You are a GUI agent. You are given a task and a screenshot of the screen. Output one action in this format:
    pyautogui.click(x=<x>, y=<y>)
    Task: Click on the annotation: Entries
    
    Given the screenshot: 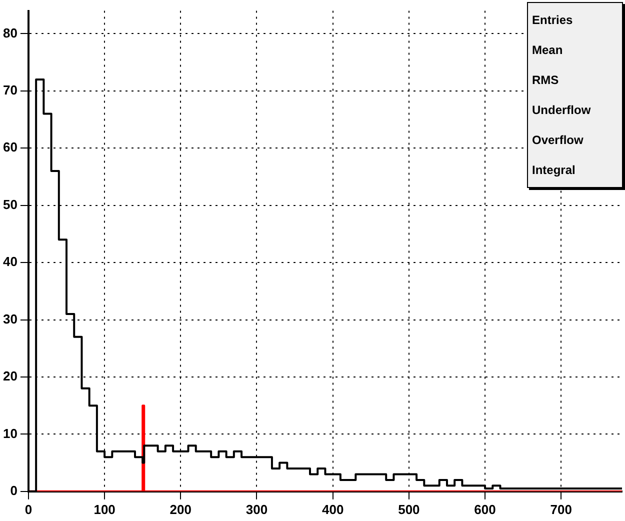 What is the action you would take?
    pyautogui.click(x=553, y=20)
    